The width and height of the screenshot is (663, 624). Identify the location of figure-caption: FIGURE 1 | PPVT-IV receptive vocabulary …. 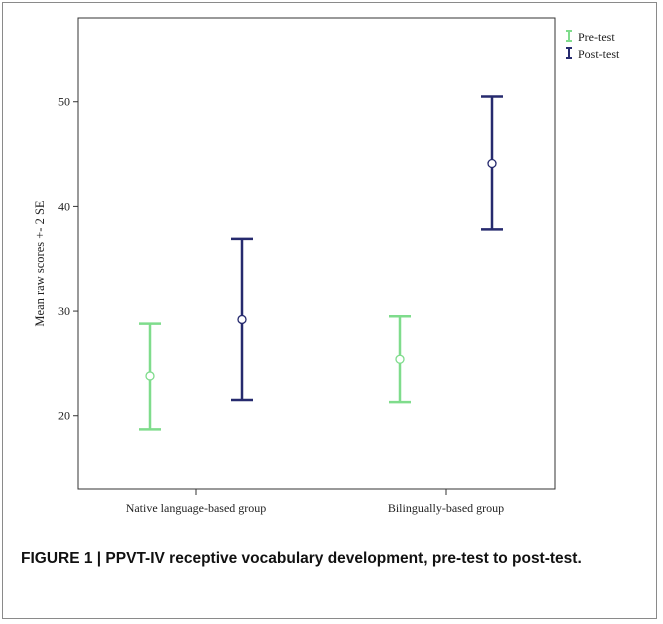
(301, 558).